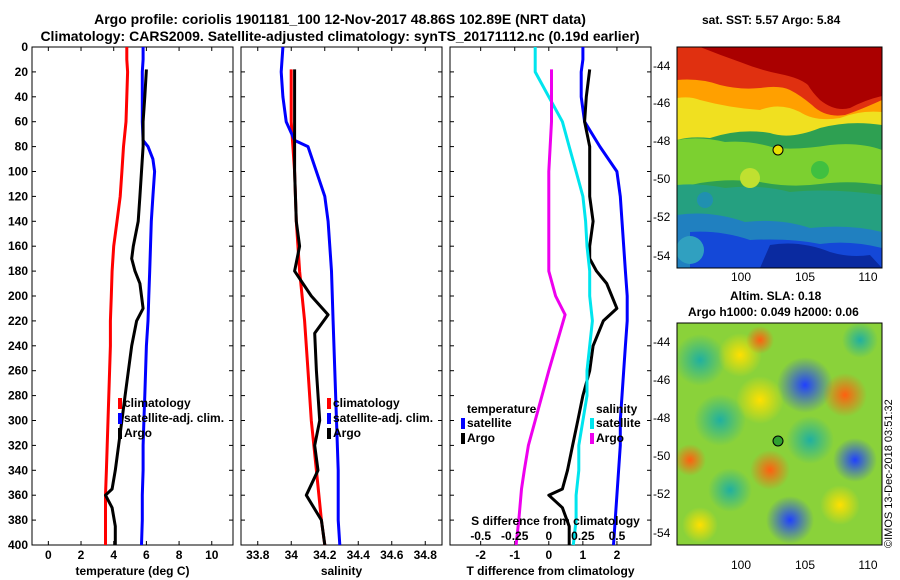  What do you see at coordinates (18, 221) in the screenshot?
I see `y-tick-label: 140` at bounding box center [18, 221].